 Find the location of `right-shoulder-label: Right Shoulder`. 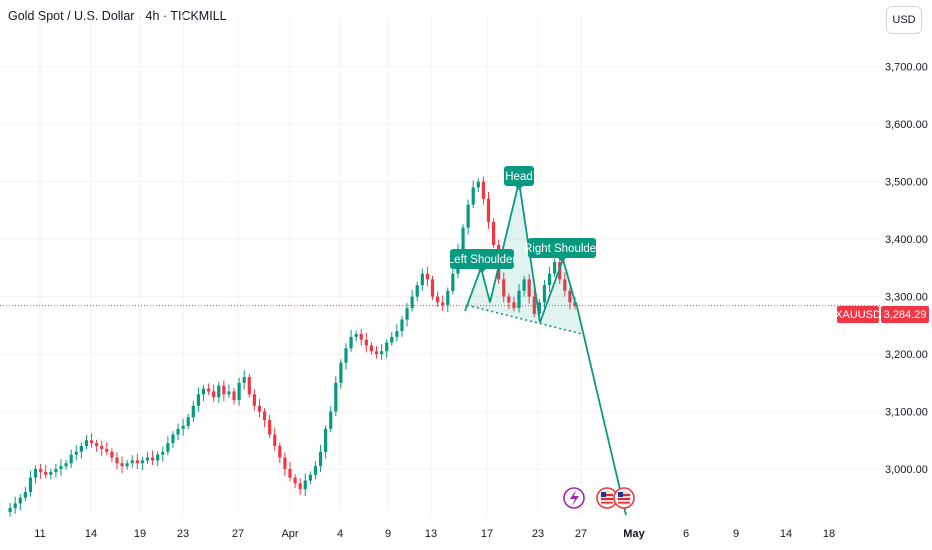

right-shoulder-label: Right Shoulder is located at coordinates (562, 250).